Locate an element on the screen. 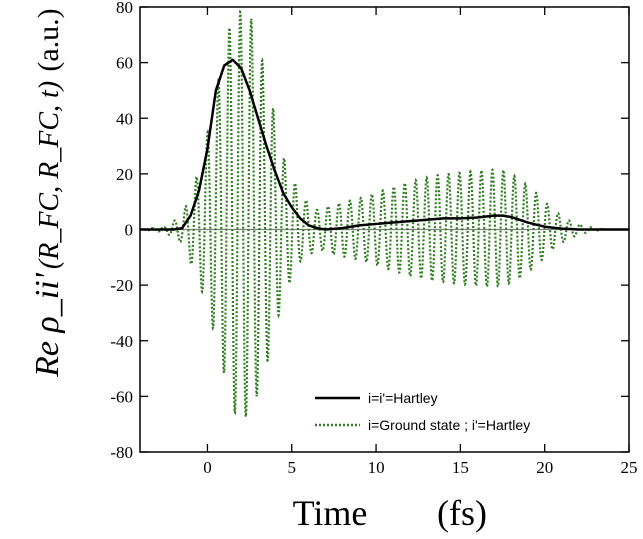 The image size is (643, 539). x-tick-label: 5 is located at coordinates (292, 467).